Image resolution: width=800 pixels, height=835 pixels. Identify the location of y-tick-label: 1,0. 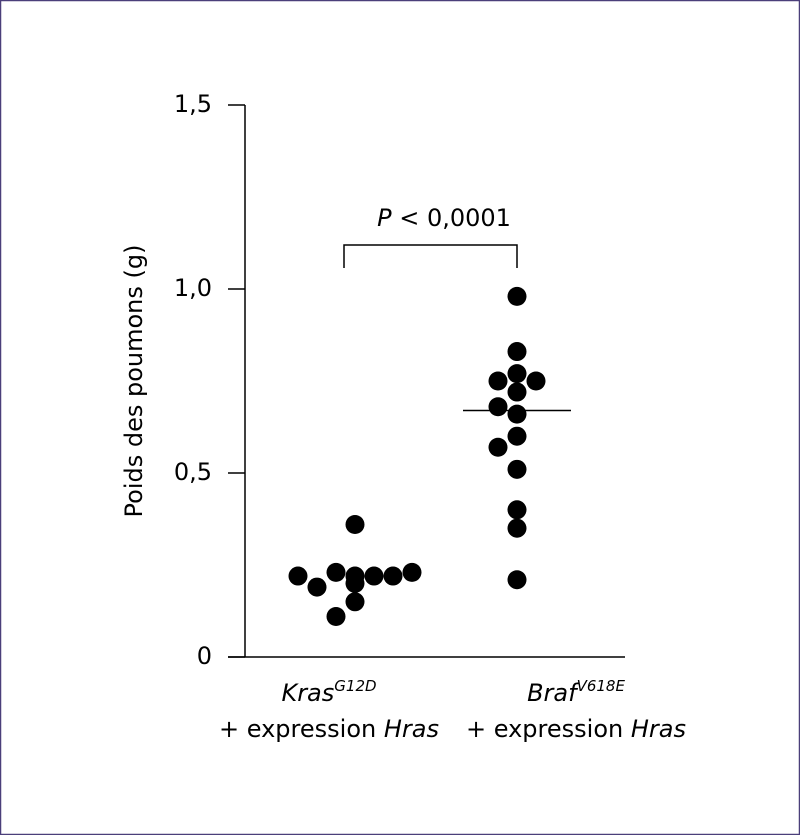
(193, 288).